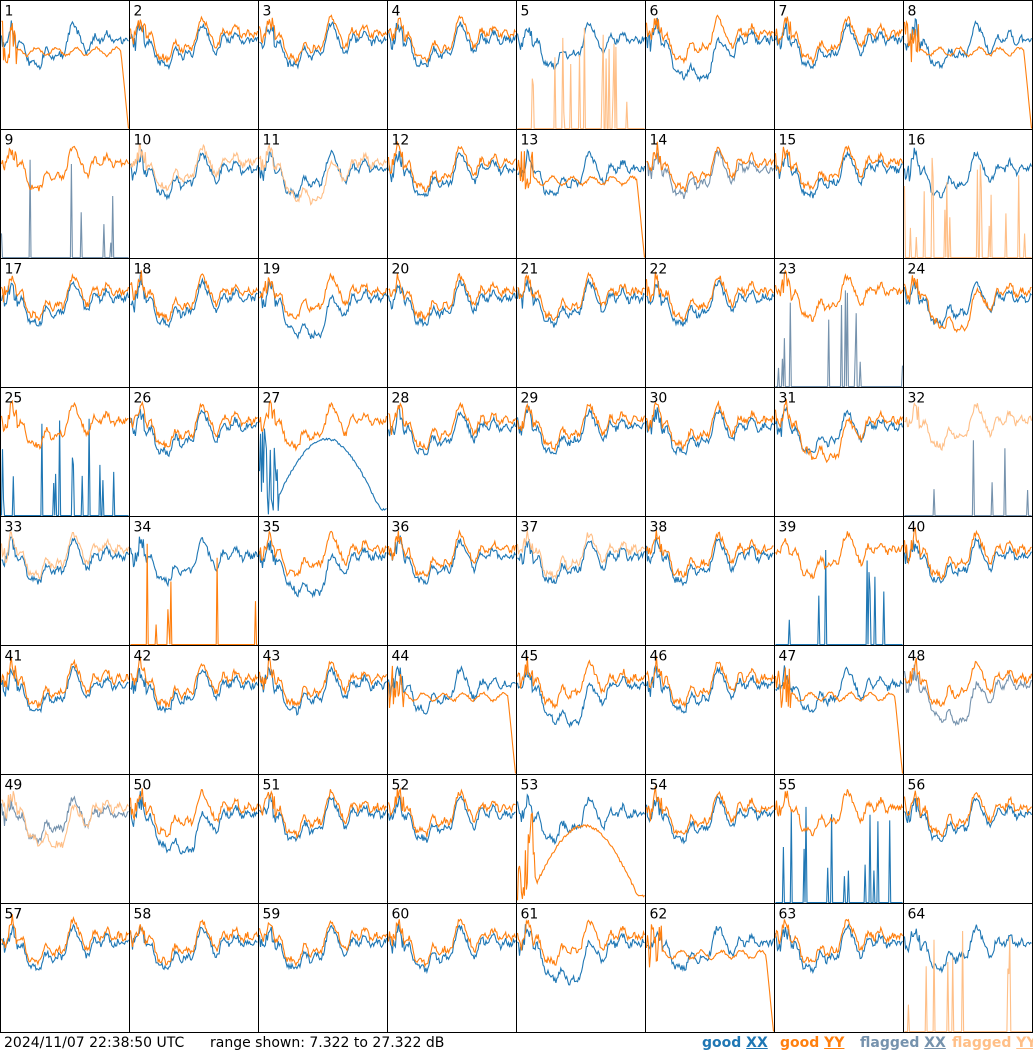 The image size is (1033, 1053). I want to click on panel-3-xx-line, so click(323, 45).